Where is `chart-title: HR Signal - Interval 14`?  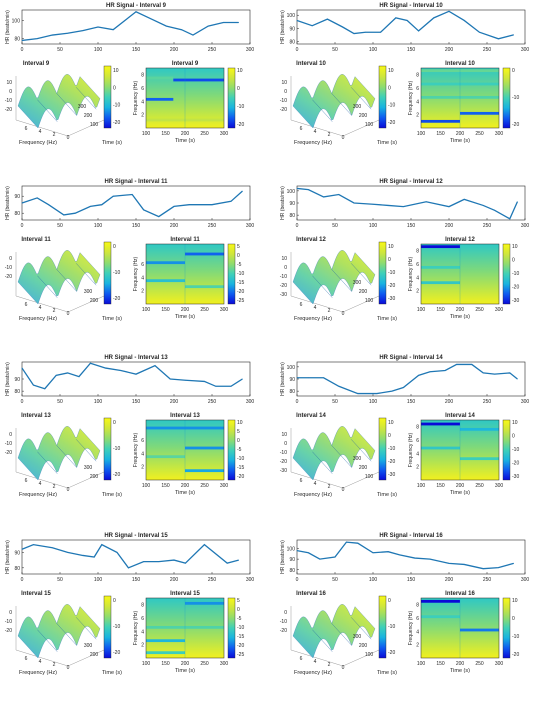 chart-title: HR Signal - Interval 14 is located at coordinates (411, 358).